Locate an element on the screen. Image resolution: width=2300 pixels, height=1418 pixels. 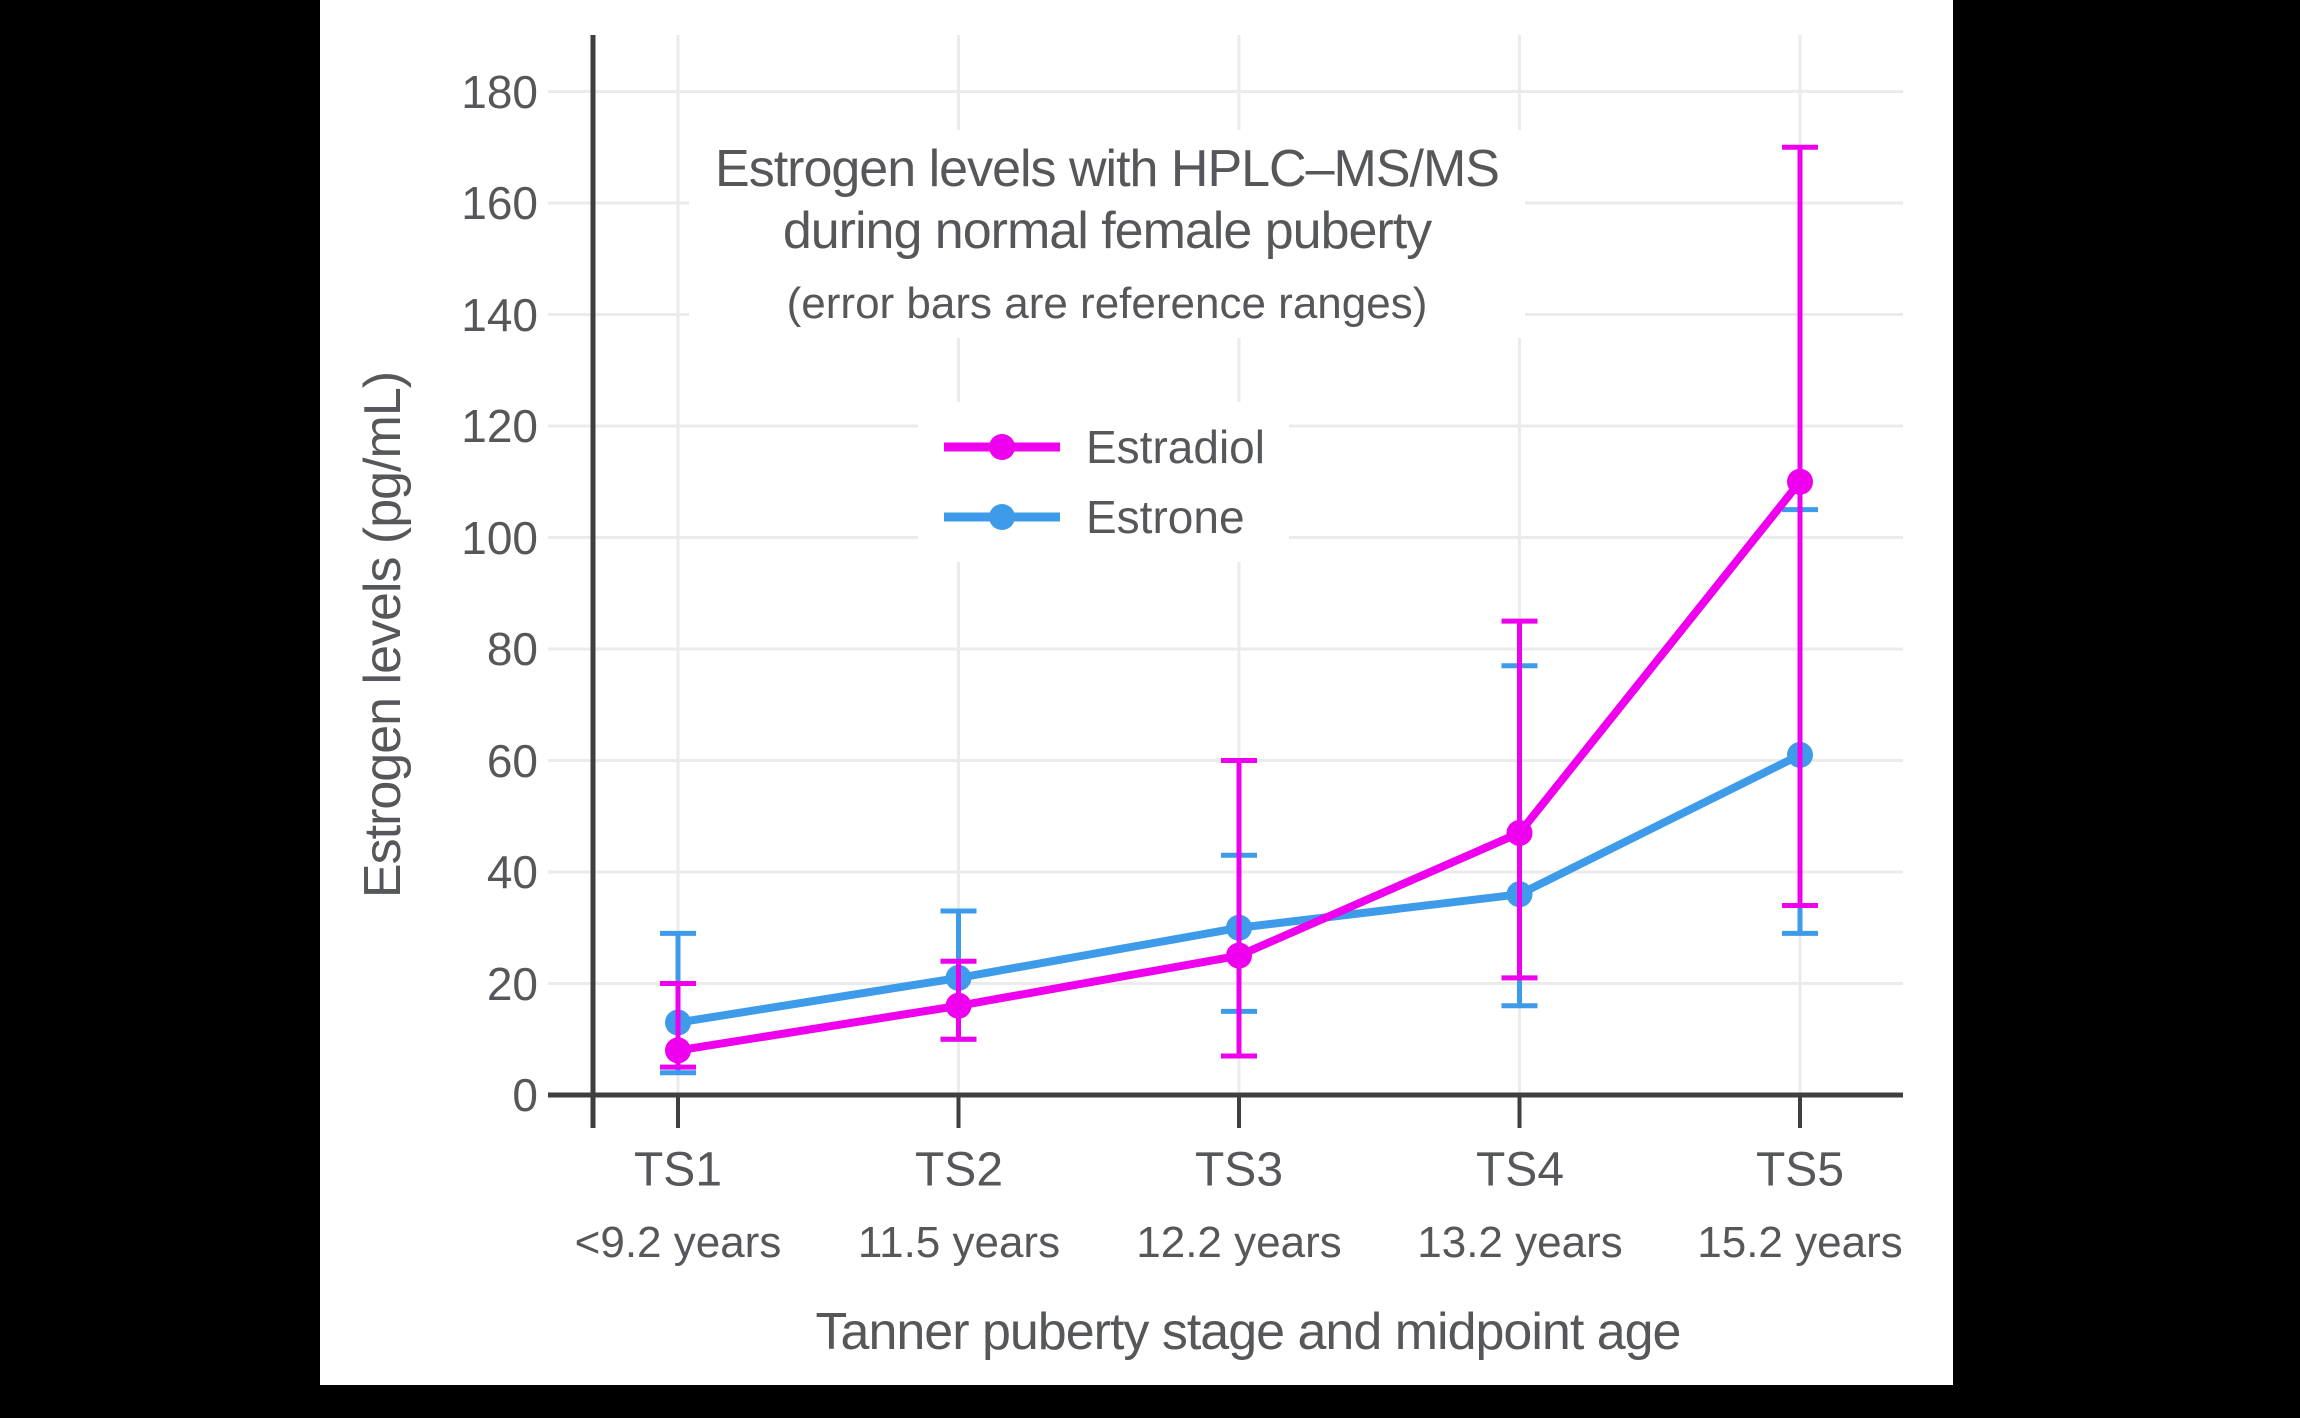
legend-label-estradiol: Estradiol is located at coordinates (1175, 447).